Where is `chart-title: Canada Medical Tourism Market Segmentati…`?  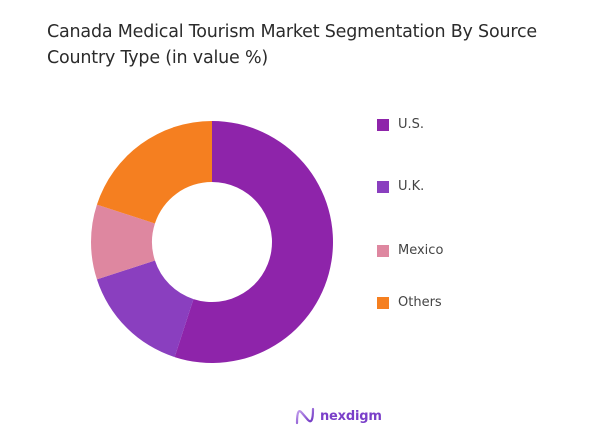 chart-title: Canada Medical Tourism Market Segmentati… is located at coordinates (292, 45).